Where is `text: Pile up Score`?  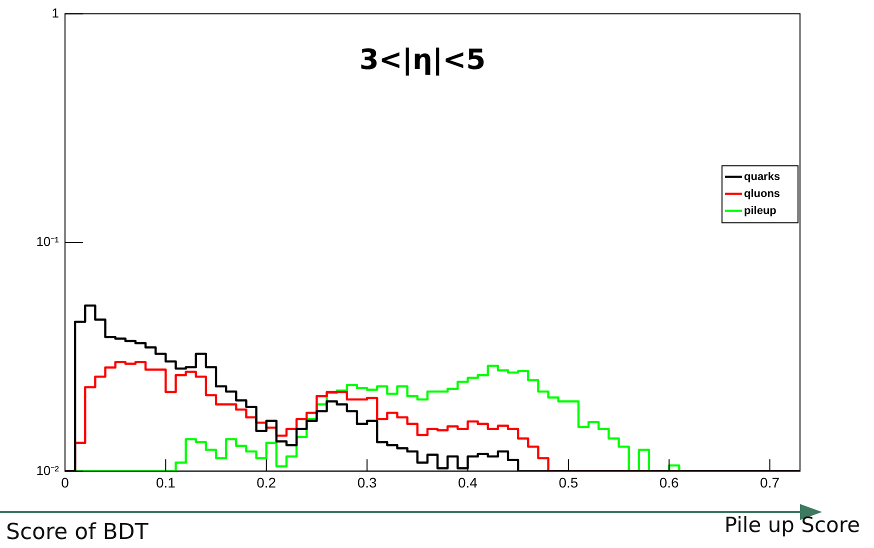
text: Pile up Score is located at coordinates (792, 525).